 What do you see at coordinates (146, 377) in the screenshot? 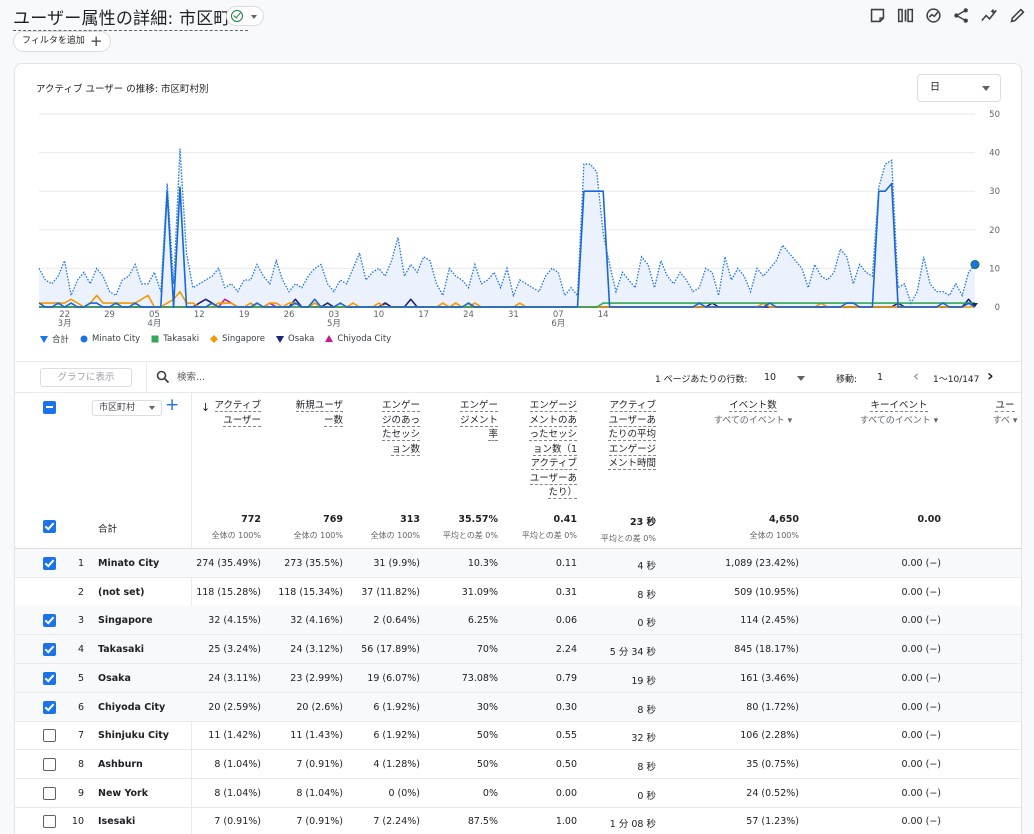
I see `divider` at bounding box center [146, 377].